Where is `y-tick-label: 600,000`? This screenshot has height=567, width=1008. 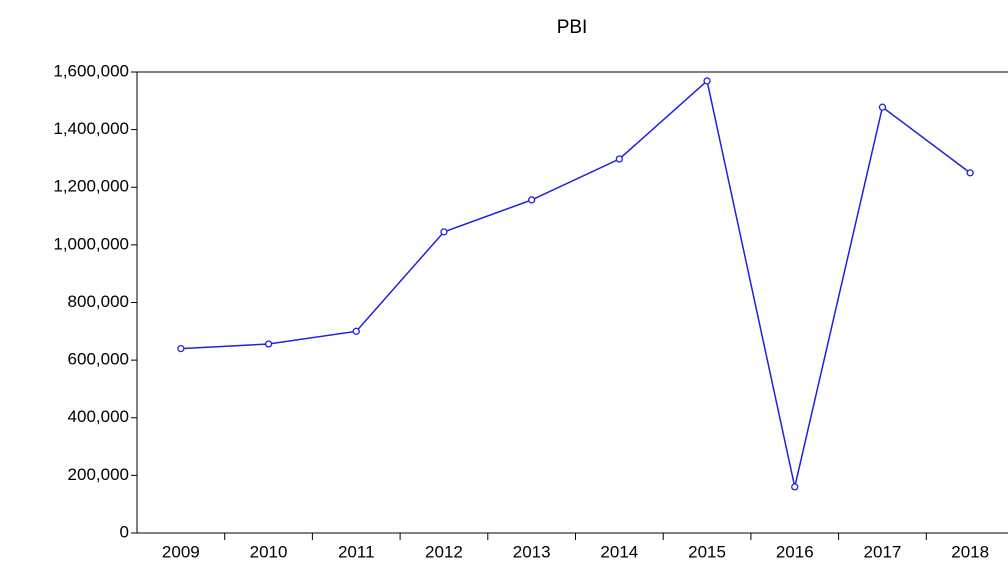
y-tick-label: 600,000 is located at coordinates (98, 359).